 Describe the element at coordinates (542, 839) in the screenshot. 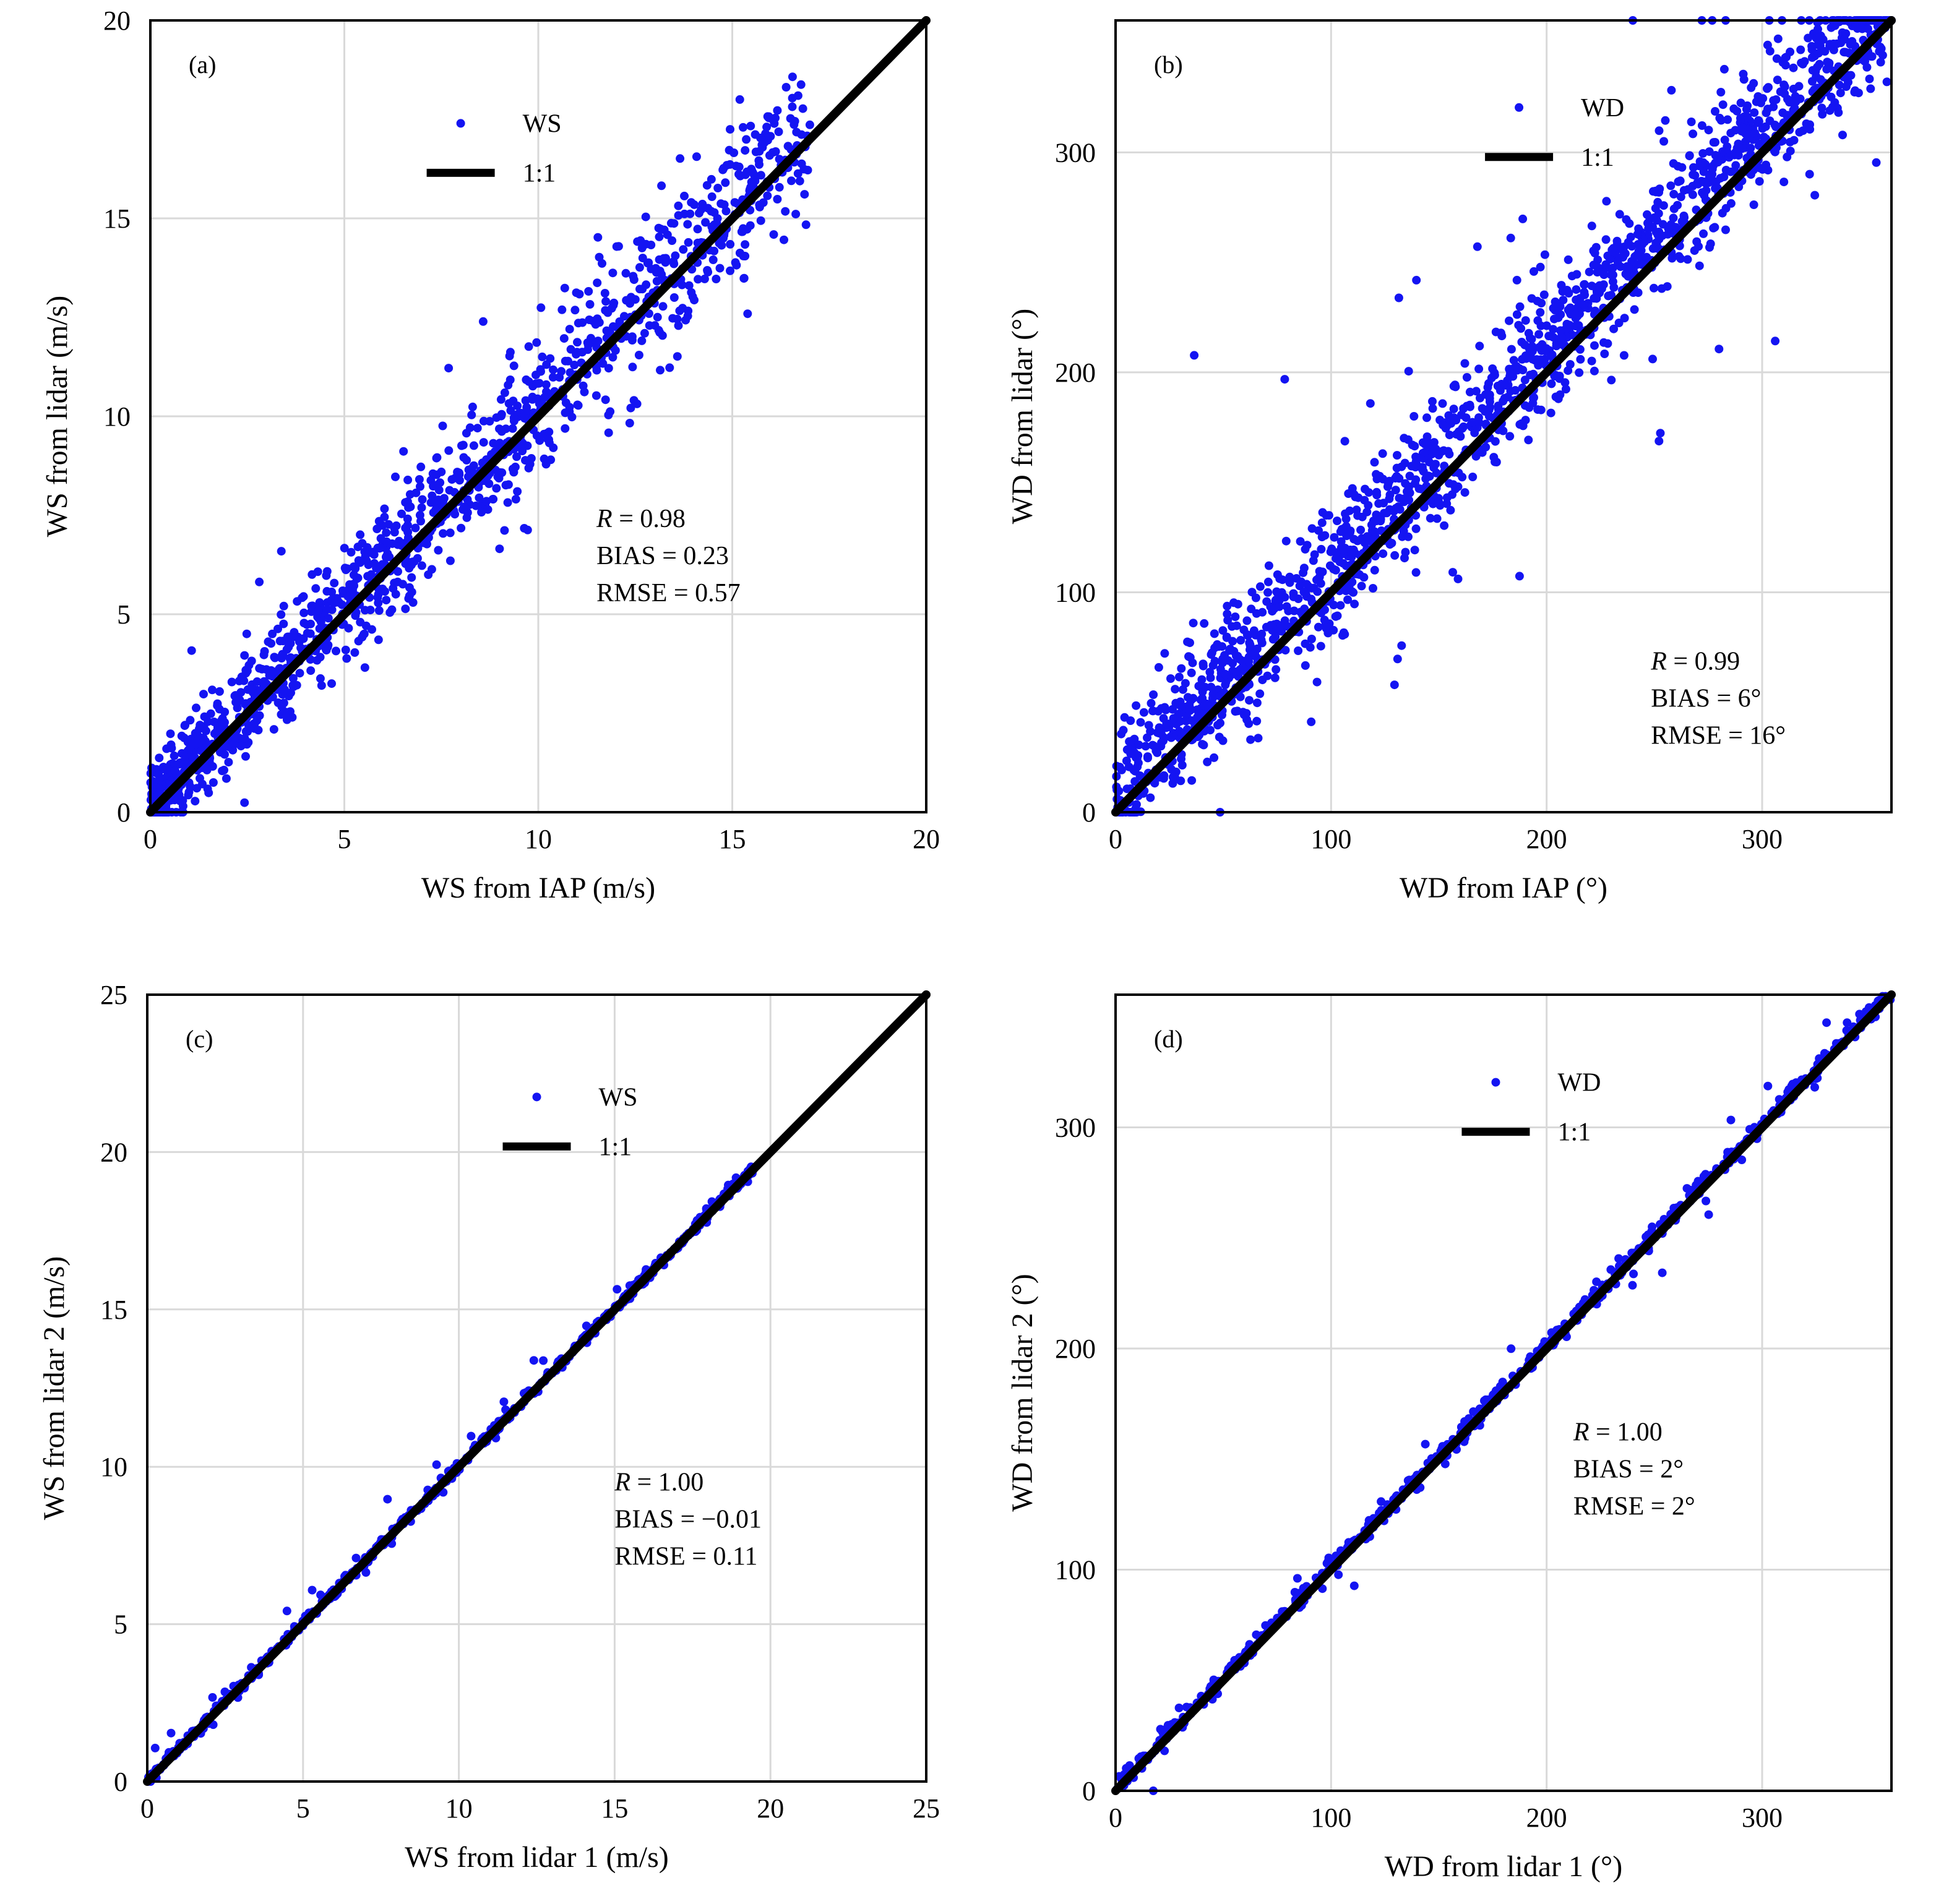

I see `x-tick-labels: 0 5 10 15 20` at that location.